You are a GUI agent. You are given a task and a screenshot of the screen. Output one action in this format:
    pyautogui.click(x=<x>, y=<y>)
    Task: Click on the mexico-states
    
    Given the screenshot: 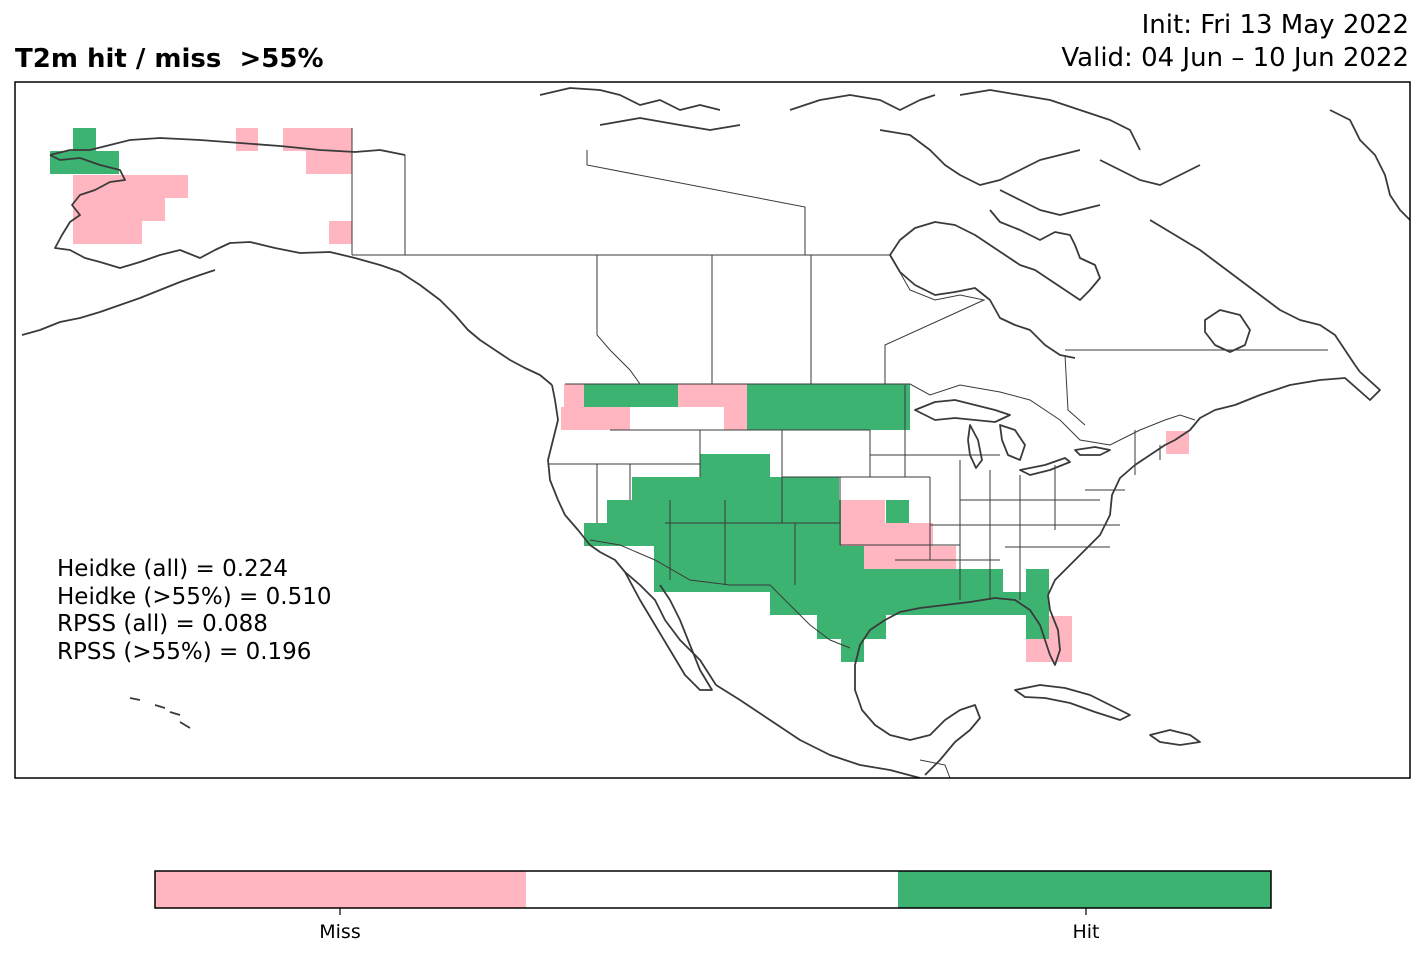 What is the action you would take?
    pyautogui.click(x=935, y=768)
    